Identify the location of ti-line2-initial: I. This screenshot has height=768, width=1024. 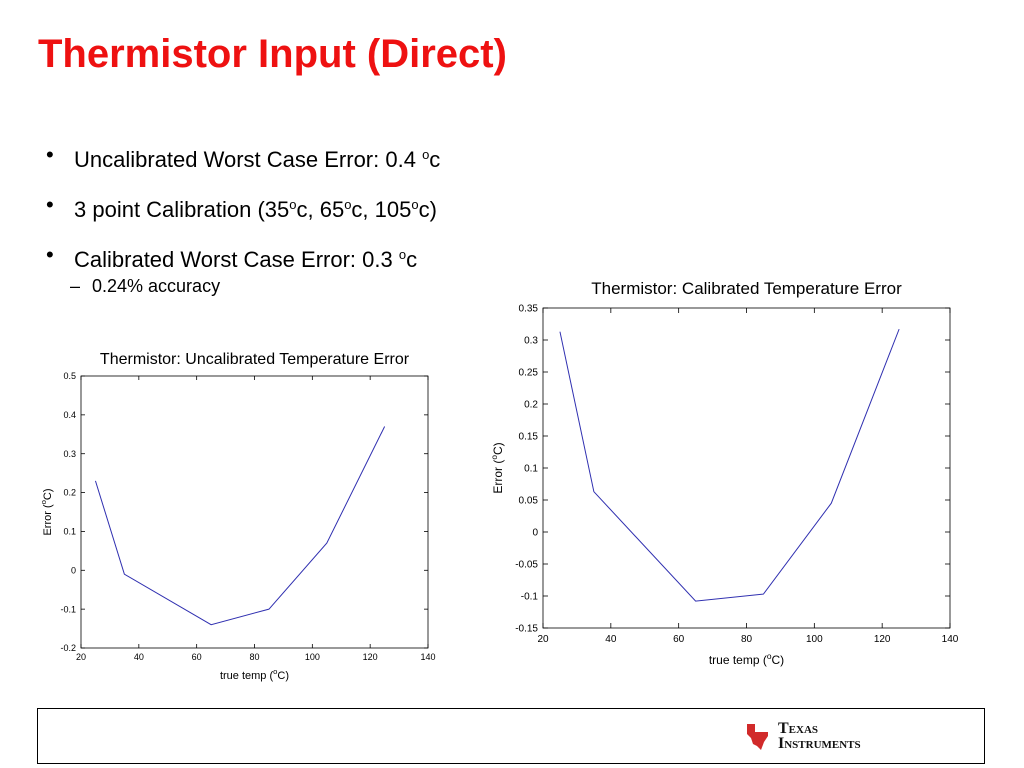
(781, 743).